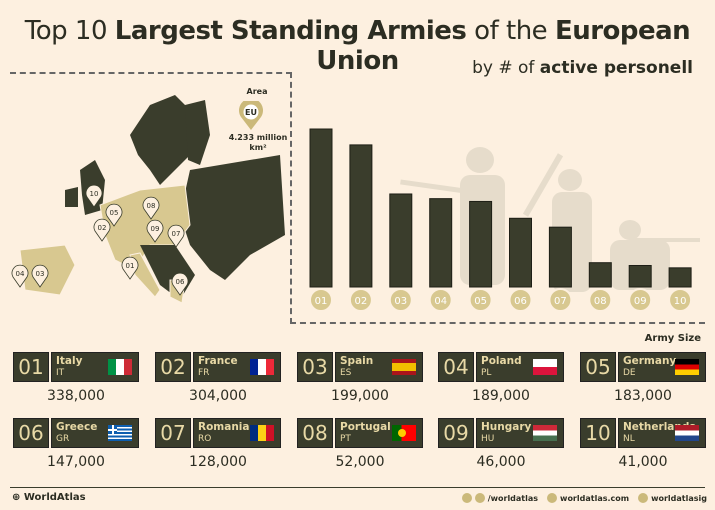 This screenshot has width=715, height=510. What do you see at coordinates (224, 427) in the screenshot?
I see `country-name: Romania` at bounding box center [224, 427].